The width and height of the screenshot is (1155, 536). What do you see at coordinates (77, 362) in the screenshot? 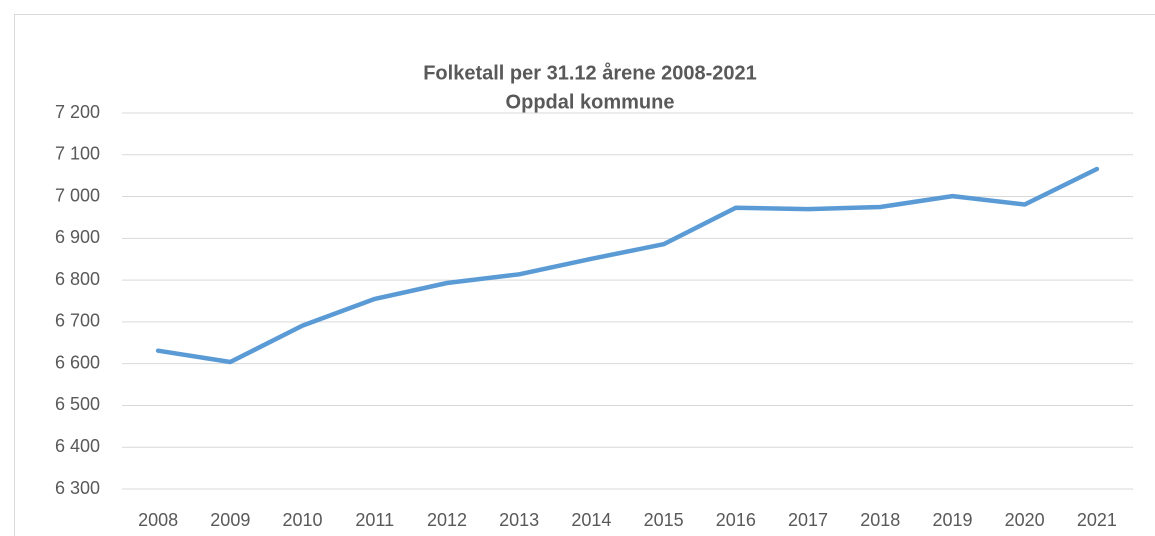
I see `y-tick-label: 6 600` at bounding box center [77, 362].